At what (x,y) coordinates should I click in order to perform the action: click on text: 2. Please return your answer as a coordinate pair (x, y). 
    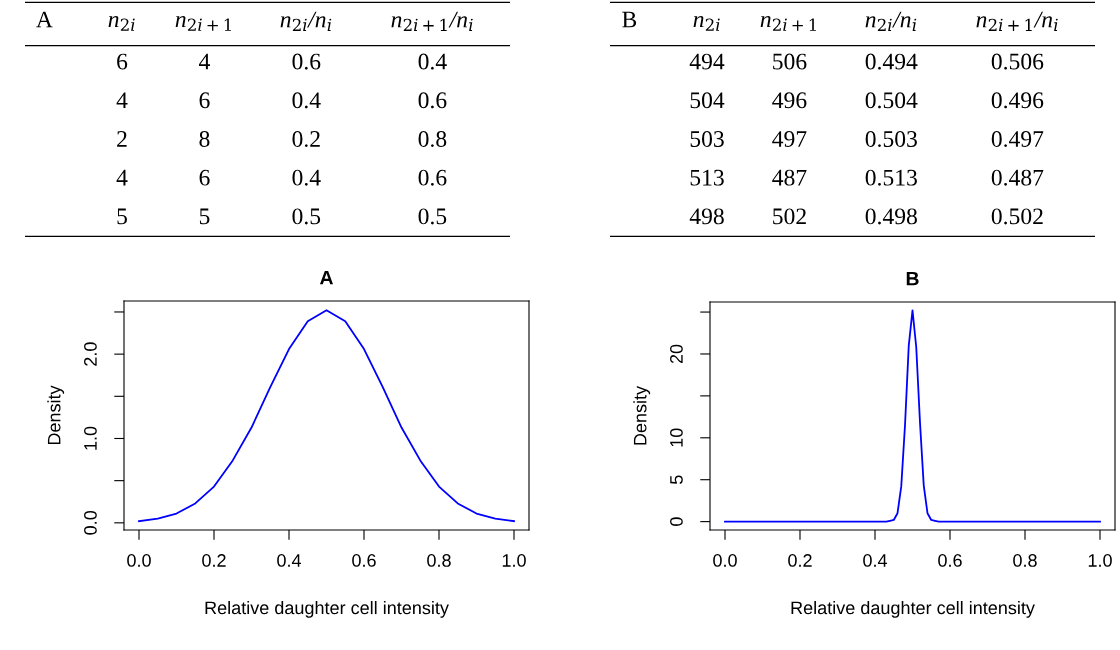
    Looking at the image, I should click on (122, 139).